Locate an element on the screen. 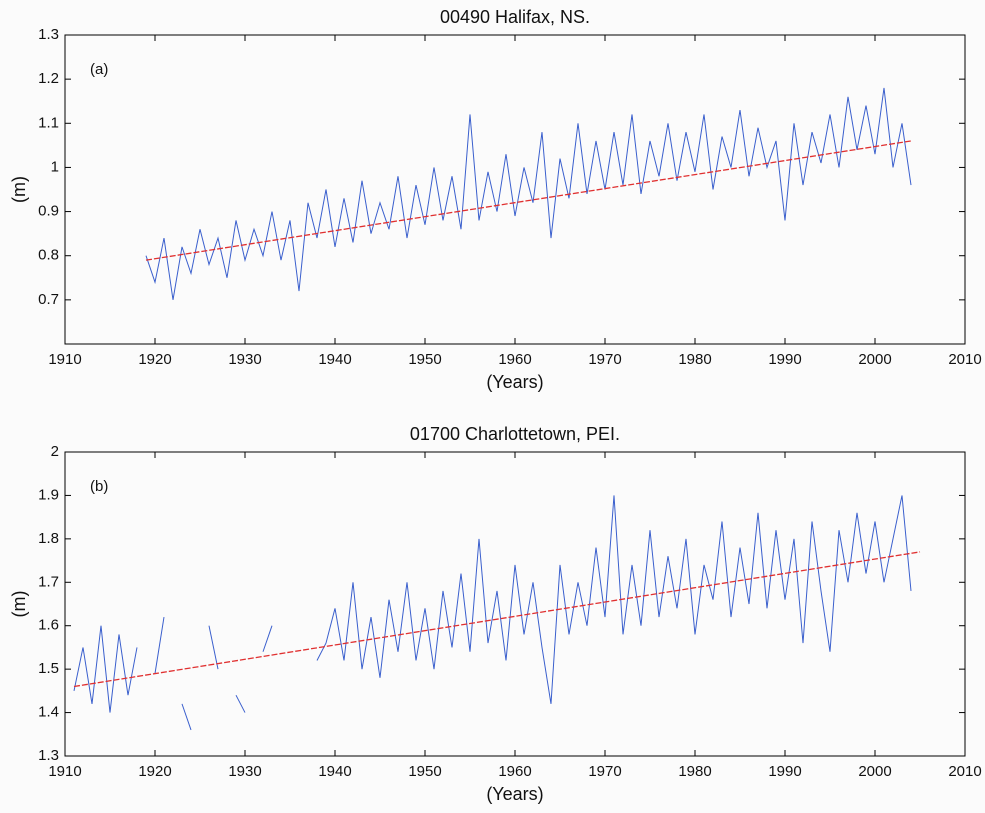 The image size is (985, 813). y-tick-label: 0.9 is located at coordinates (48, 211).